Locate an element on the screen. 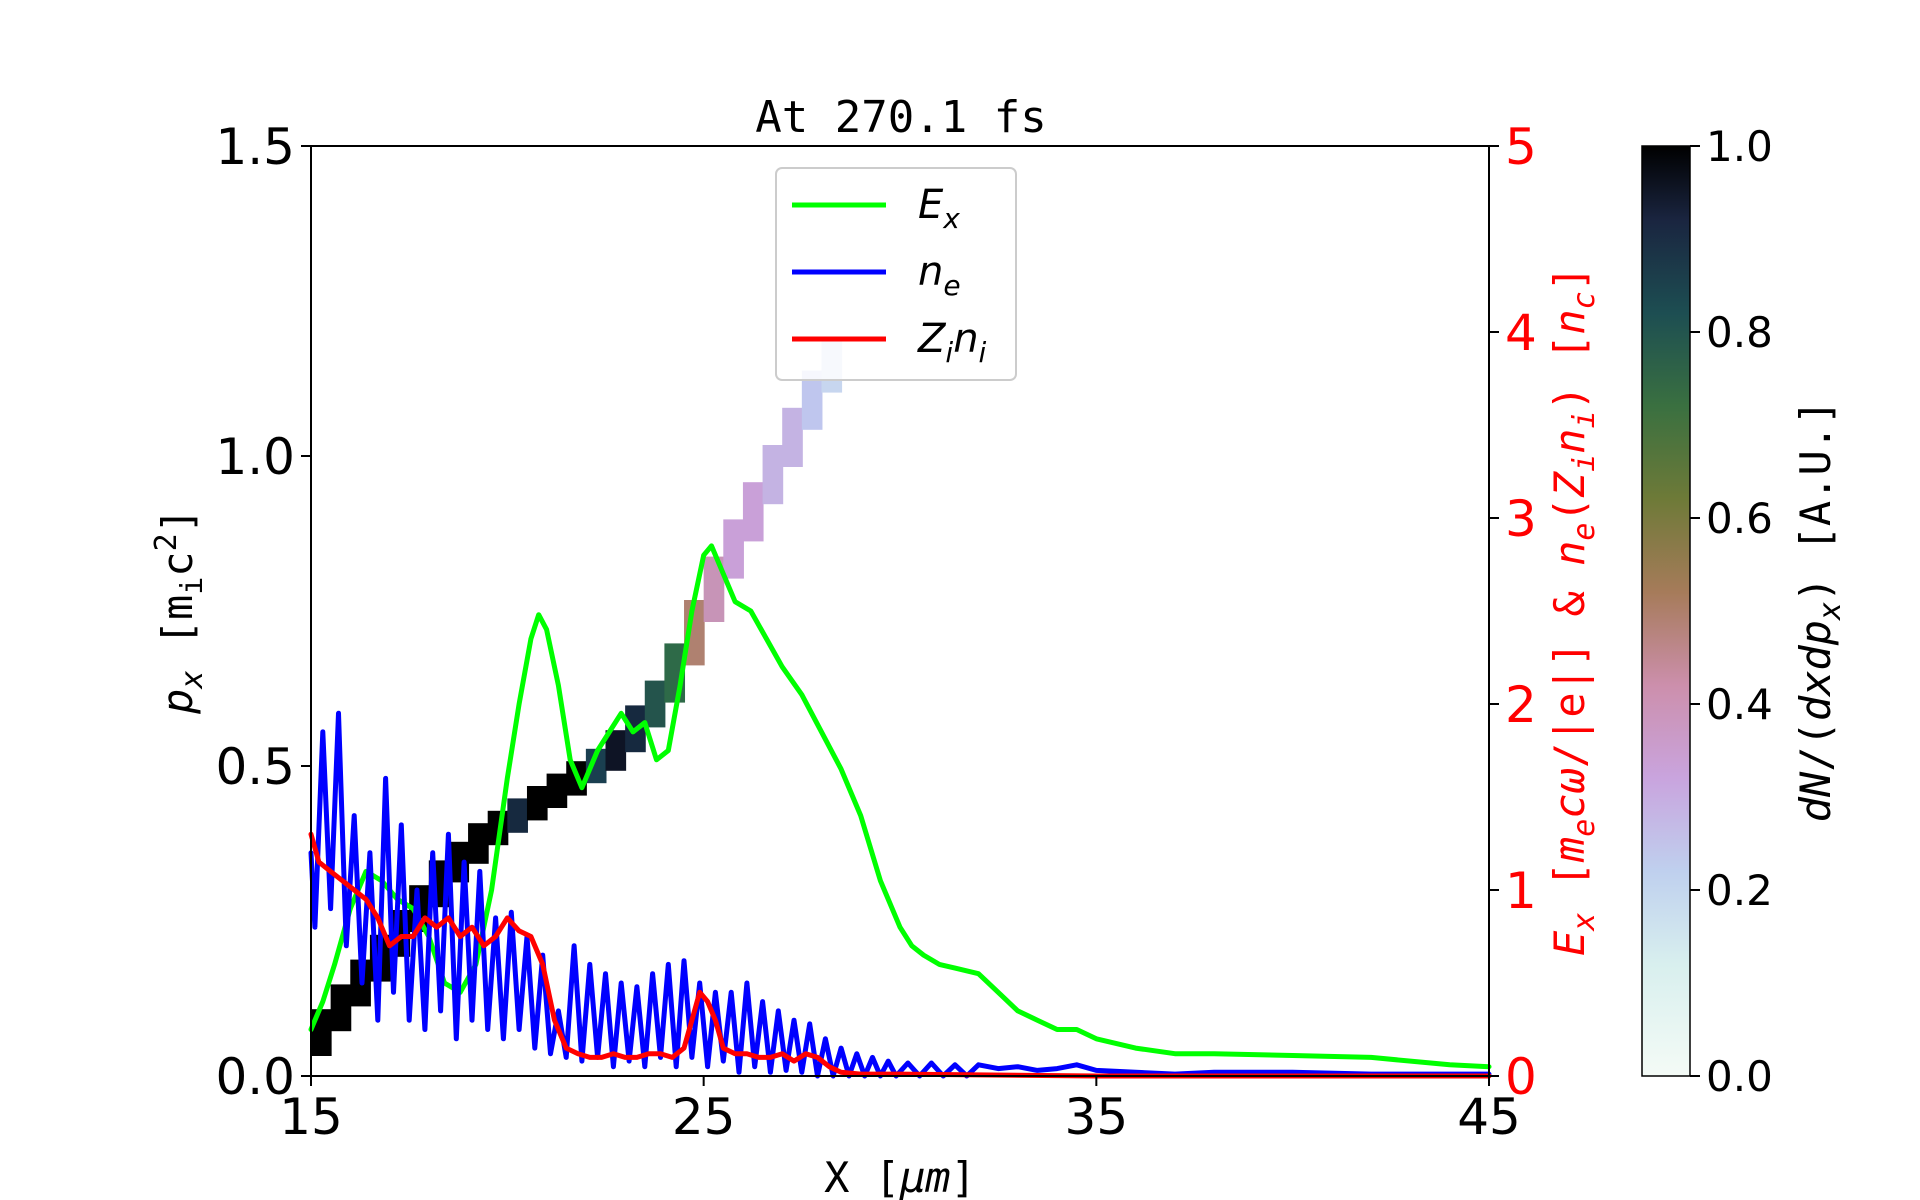 The image size is (1920, 1200). y-left-tick-label: 1.5 is located at coordinates (255, 147).